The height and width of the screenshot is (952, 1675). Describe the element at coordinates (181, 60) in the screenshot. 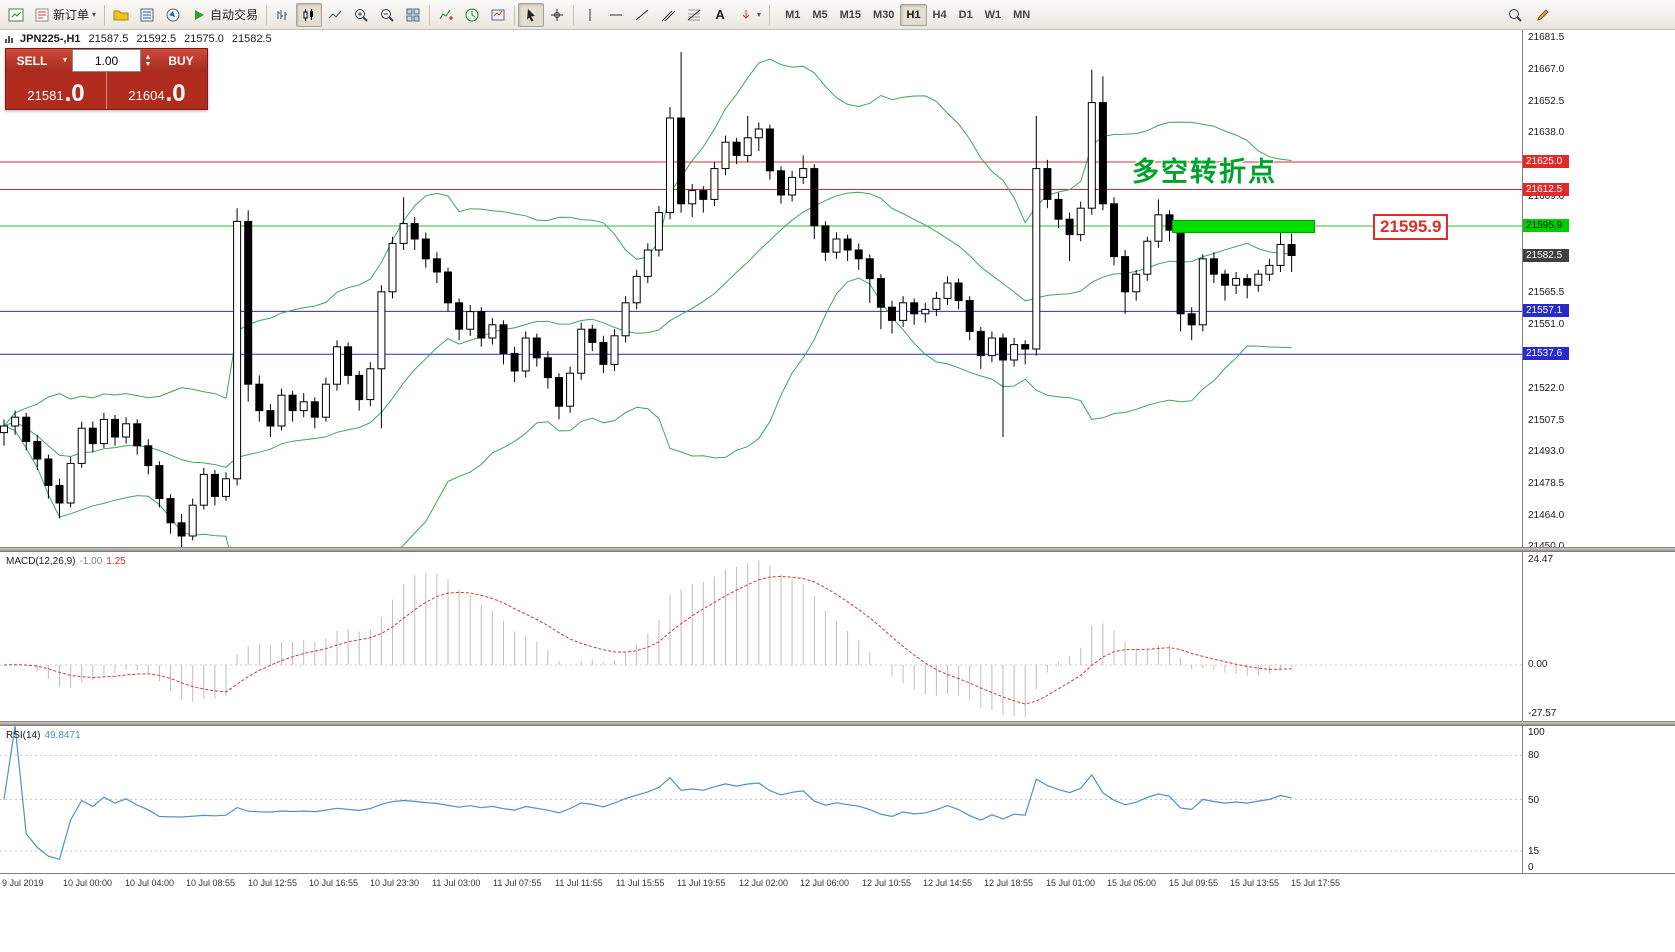

I see `buy-button: BUY` at that location.